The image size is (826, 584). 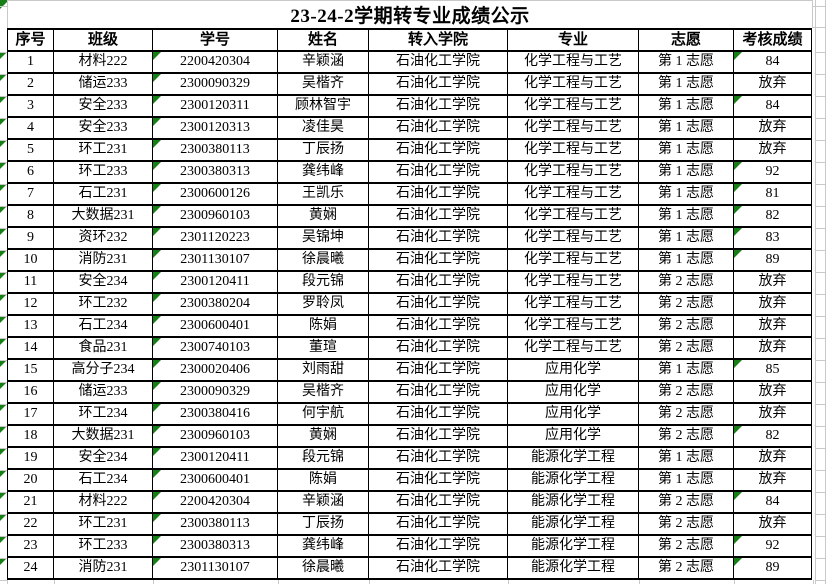 What do you see at coordinates (215, 503) in the screenshot?
I see `cell-row21-student_id: 2200420304` at bounding box center [215, 503].